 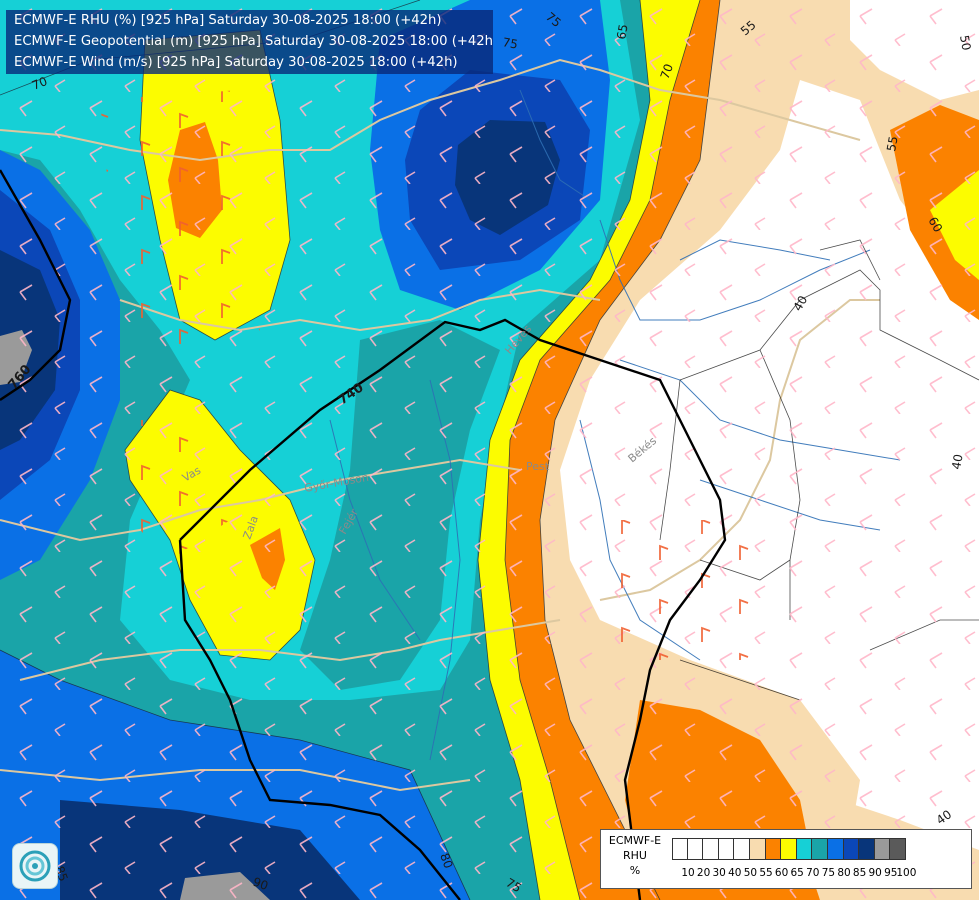 I want to click on provider-logo, so click(x=35, y=866).